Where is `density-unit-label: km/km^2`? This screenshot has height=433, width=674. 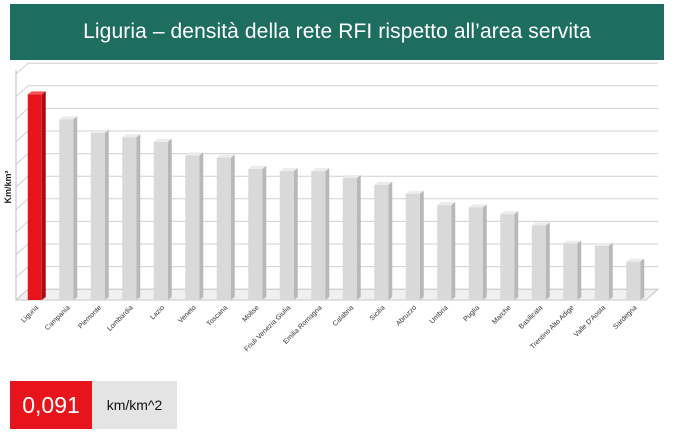
density-unit-label: km/km^2 is located at coordinates (134, 405).